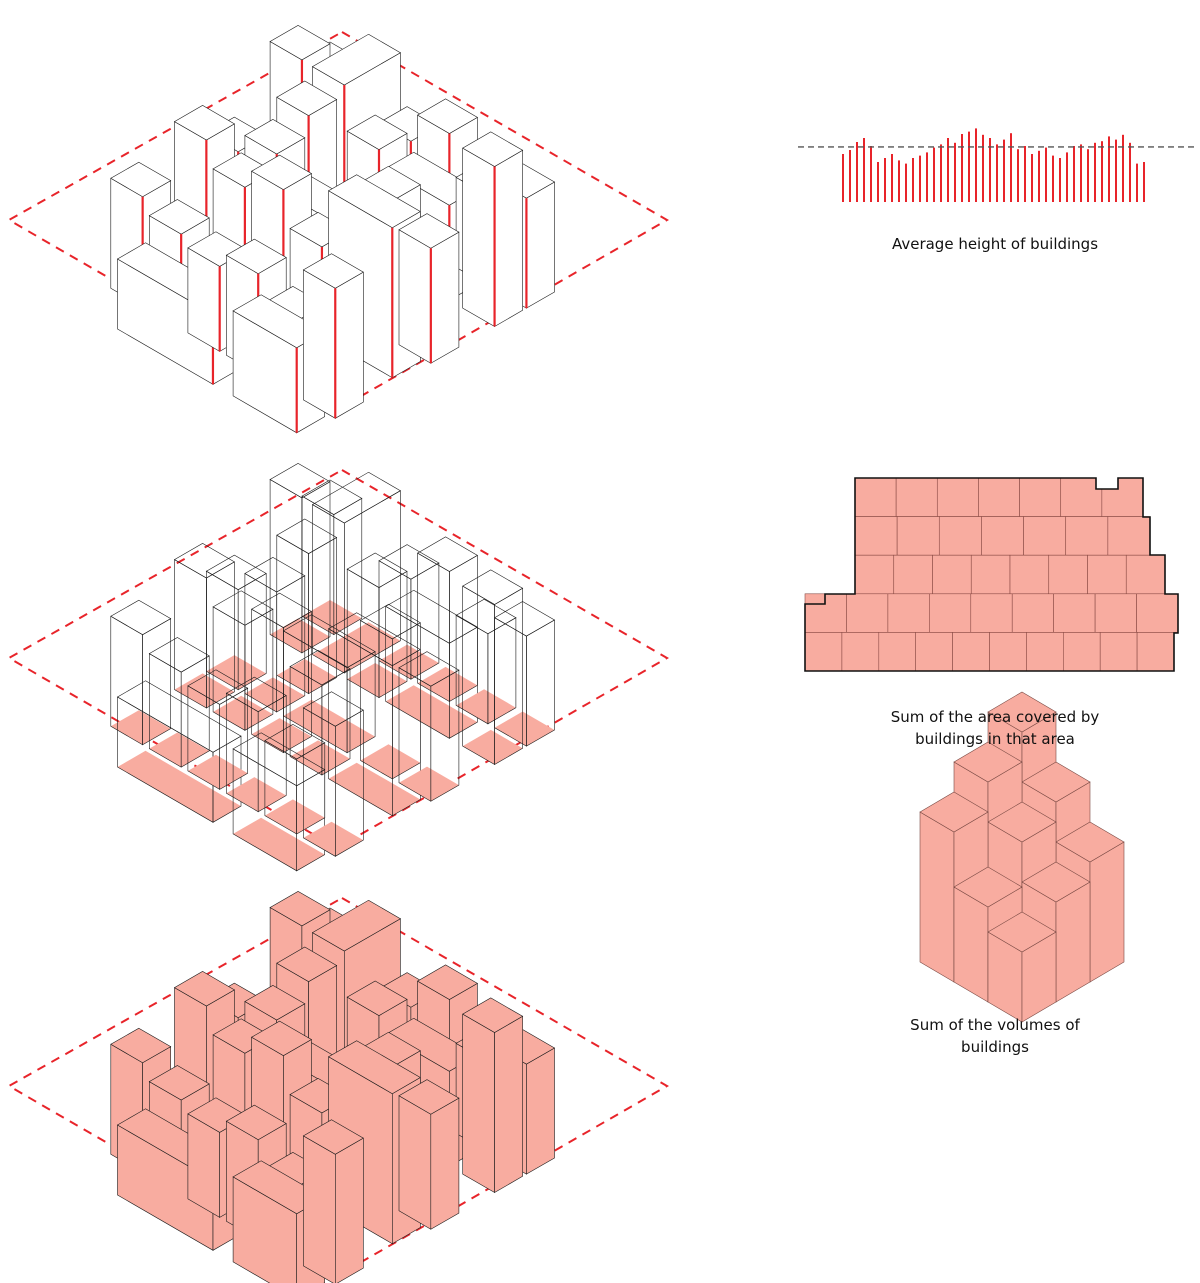 This screenshot has height=1283, width=1200. Describe the element at coordinates (995, 244) in the screenshot. I see `caption-average-height: Average height of buildings` at that location.